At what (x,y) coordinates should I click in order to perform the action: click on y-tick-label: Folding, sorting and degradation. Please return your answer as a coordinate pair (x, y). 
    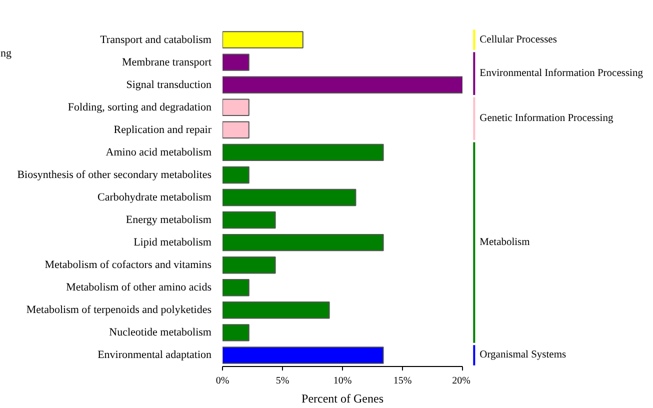
    Looking at the image, I should click on (140, 107).